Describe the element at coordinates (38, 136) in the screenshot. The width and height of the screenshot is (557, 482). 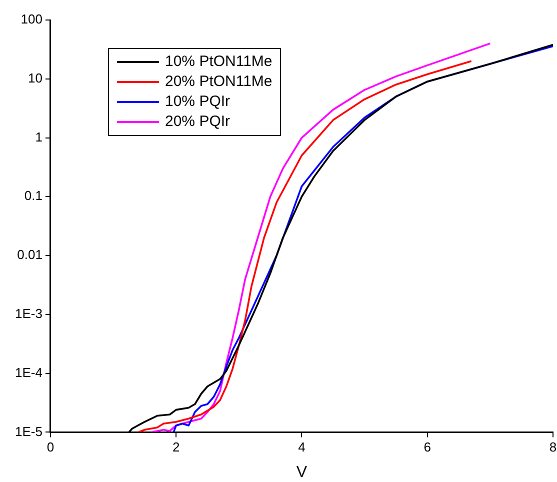
I see `y-tick-label: 1` at that location.